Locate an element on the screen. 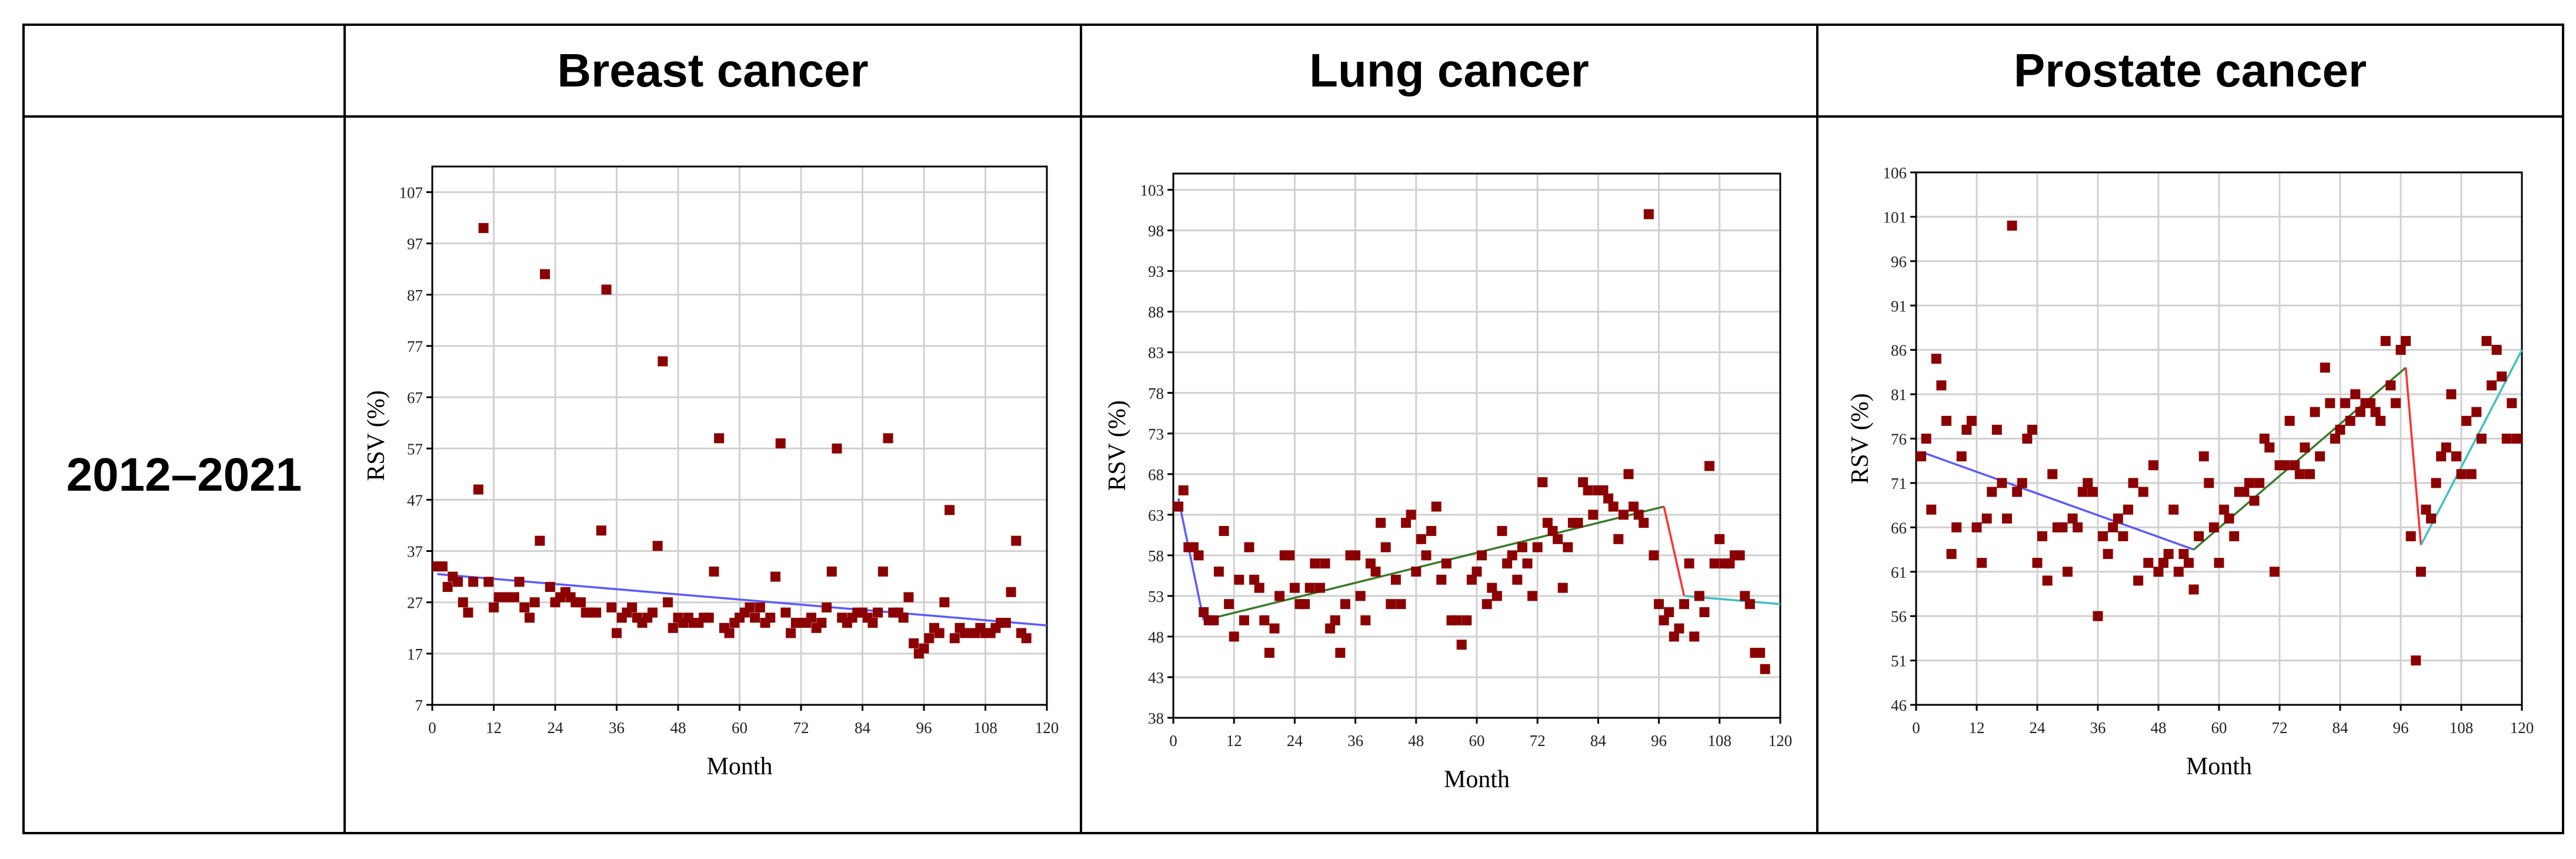 The image size is (2576, 859). prostate-x-tick-label: 0 is located at coordinates (1916, 728).